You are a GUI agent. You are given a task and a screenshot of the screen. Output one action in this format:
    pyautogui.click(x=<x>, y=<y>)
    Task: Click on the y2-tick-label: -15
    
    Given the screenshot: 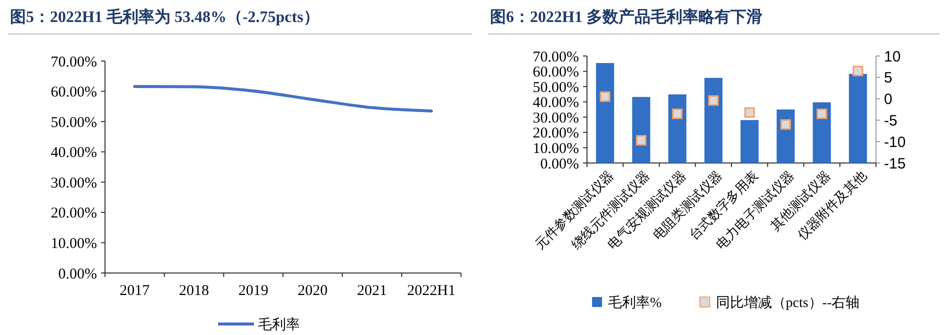 What is the action you would take?
    pyautogui.click(x=895, y=163)
    